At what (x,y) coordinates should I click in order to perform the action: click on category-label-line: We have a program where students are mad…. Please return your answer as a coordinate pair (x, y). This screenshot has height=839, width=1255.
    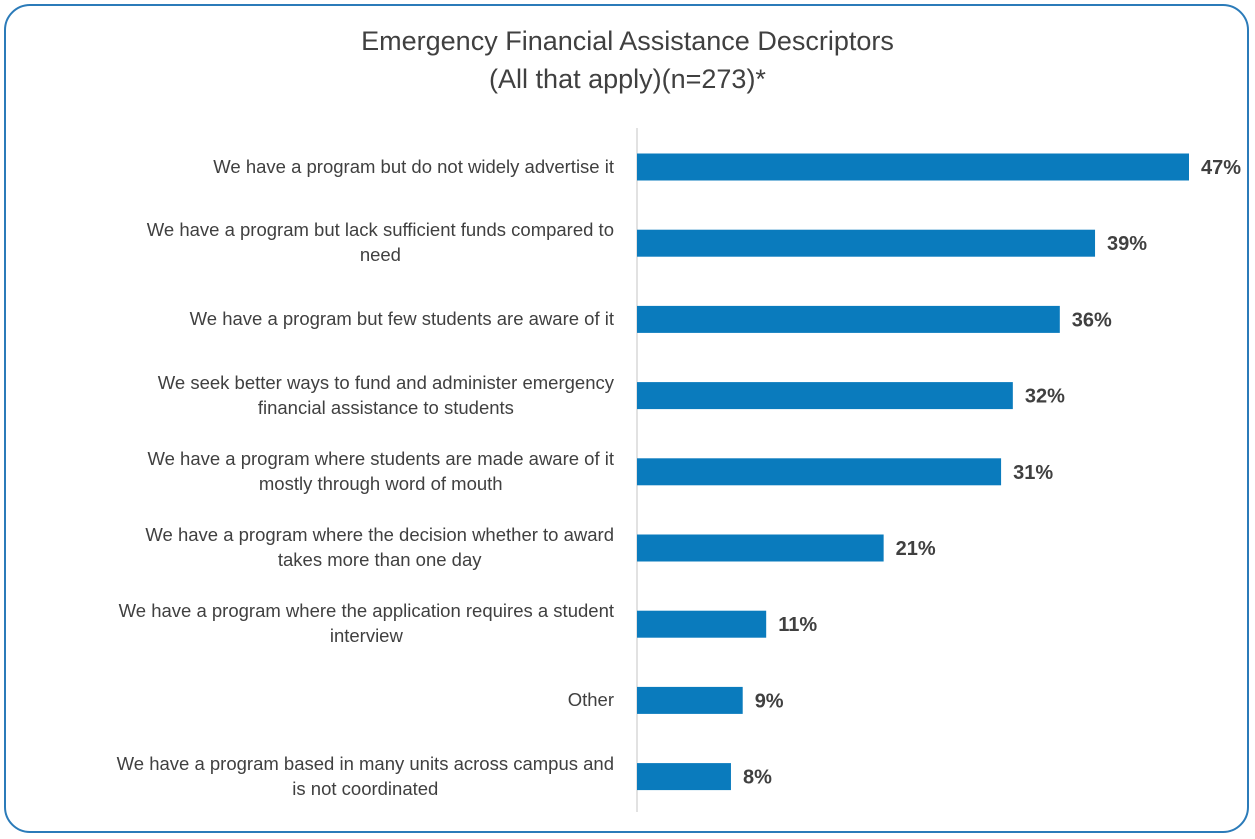
    Looking at the image, I should click on (380, 458).